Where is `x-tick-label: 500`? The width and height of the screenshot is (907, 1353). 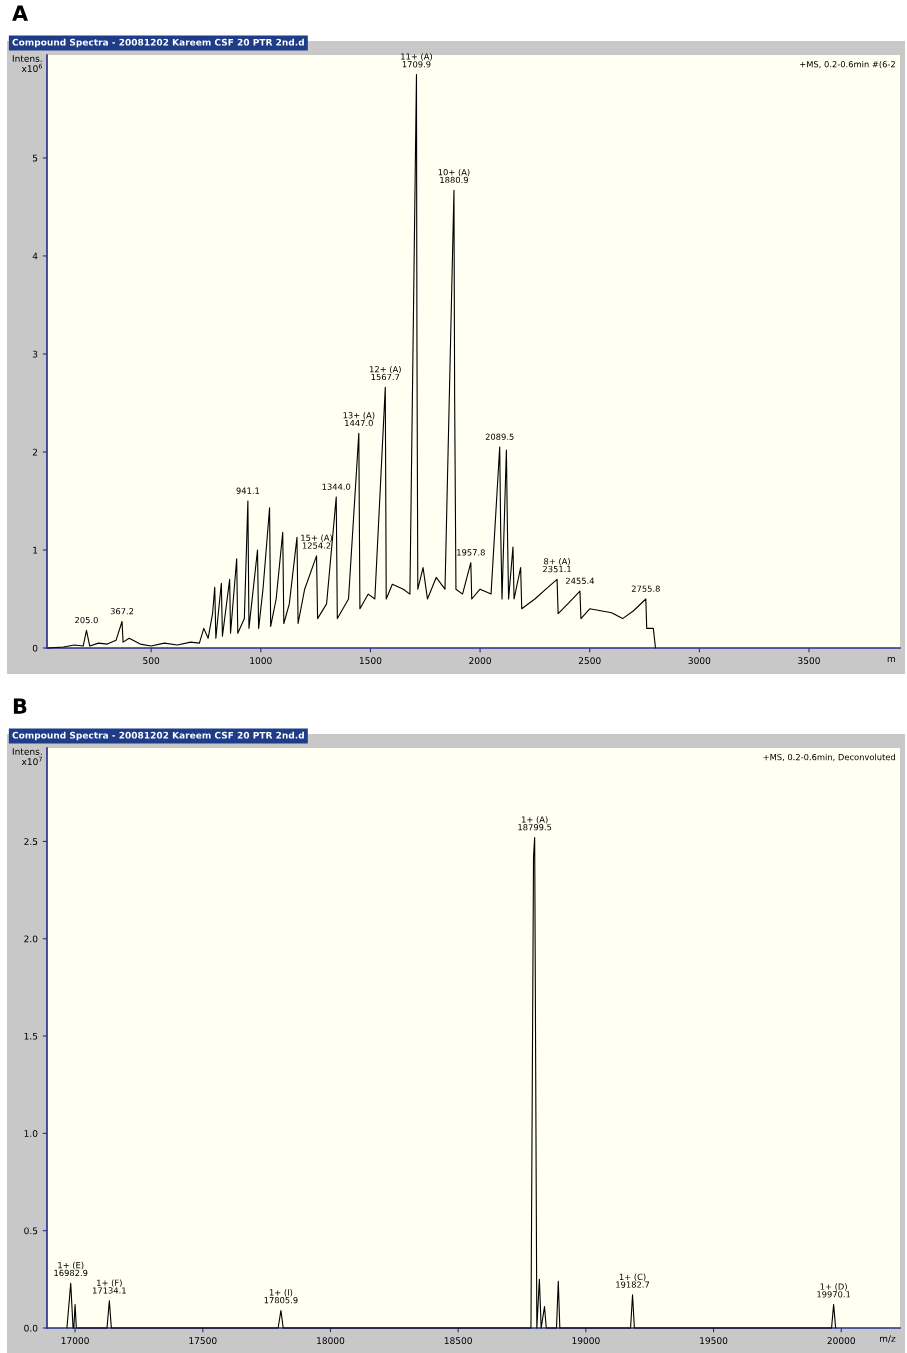 x-tick-label: 500 is located at coordinates (151, 661).